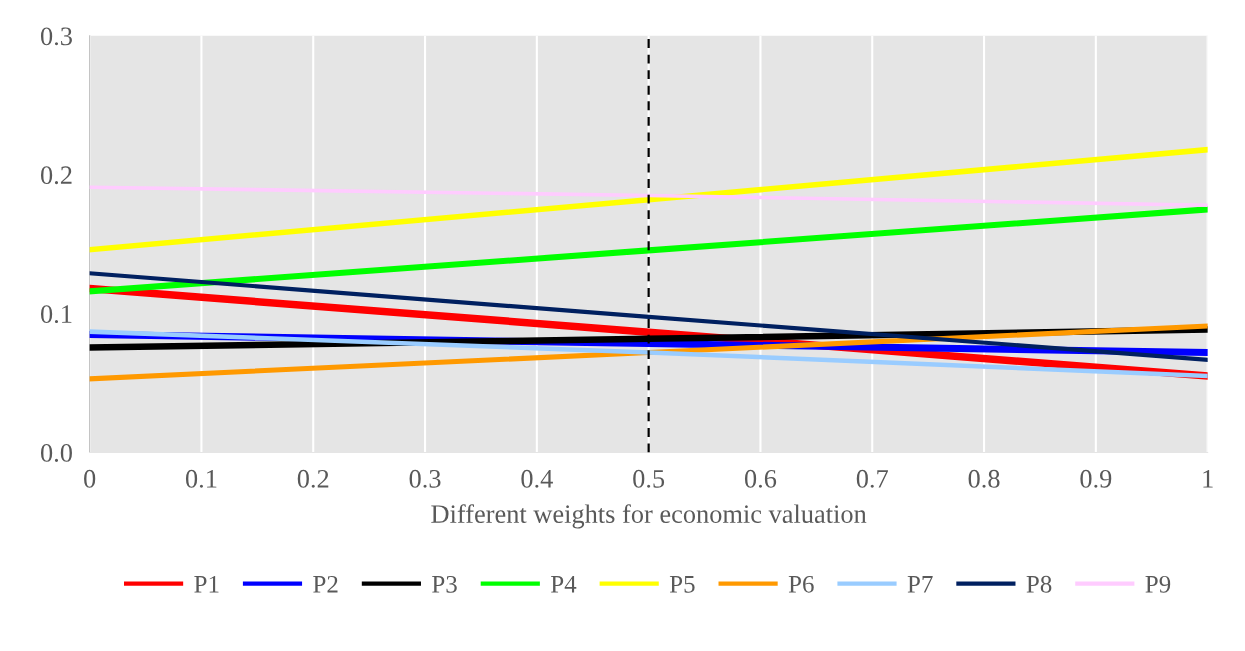 Image resolution: width=1245 pixels, height=651 pixels. Describe the element at coordinates (564, 584) in the screenshot. I see `legend-label: P4` at that location.